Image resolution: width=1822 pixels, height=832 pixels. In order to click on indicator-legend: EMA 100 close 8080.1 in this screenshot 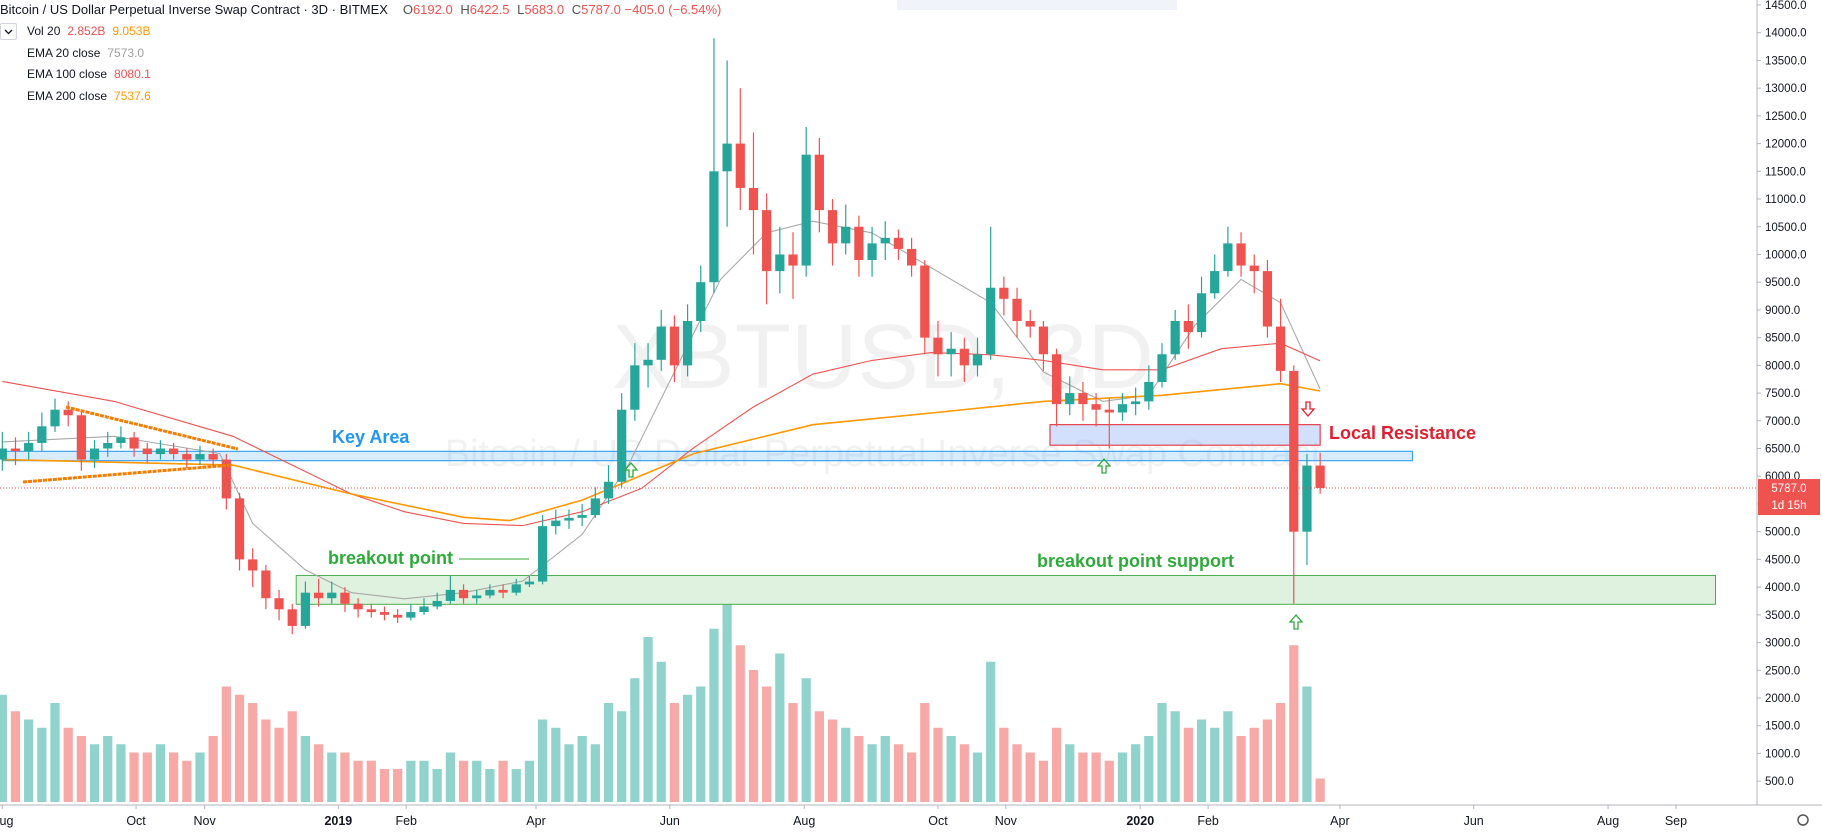, I will do `click(89, 74)`.